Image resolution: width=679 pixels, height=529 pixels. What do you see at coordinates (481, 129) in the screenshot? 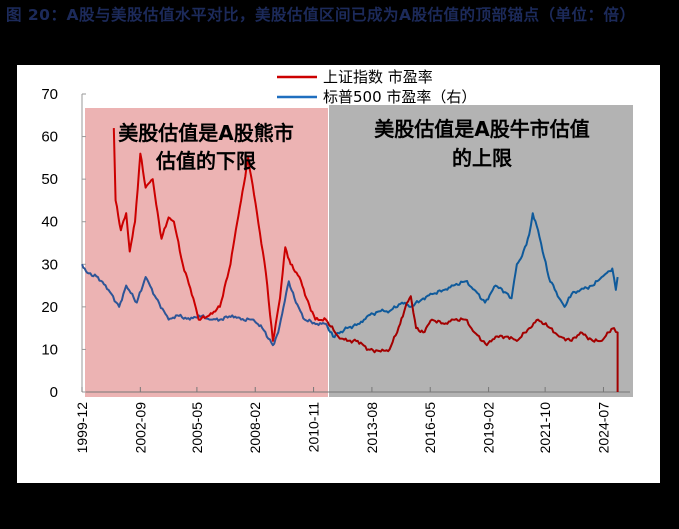
I see `bull-annotation-line1: 美股估值是A股牛市估值` at bounding box center [481, 129].